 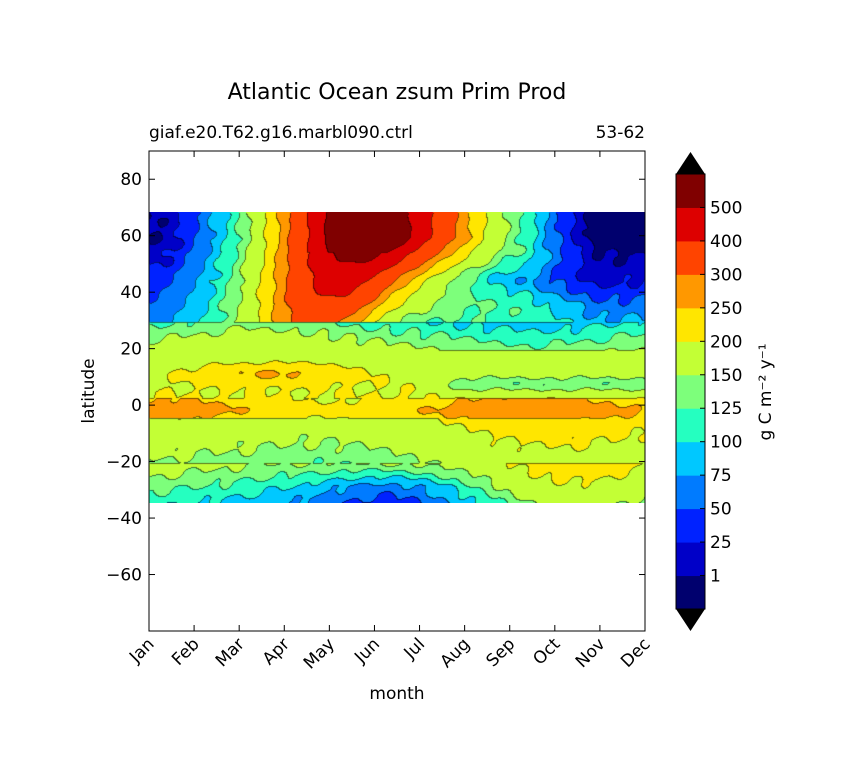 What do you see at coordinates (726, 309) in the screenshot?
I see `colorbar-tick-label: 250` at bounding box center [726, 309].